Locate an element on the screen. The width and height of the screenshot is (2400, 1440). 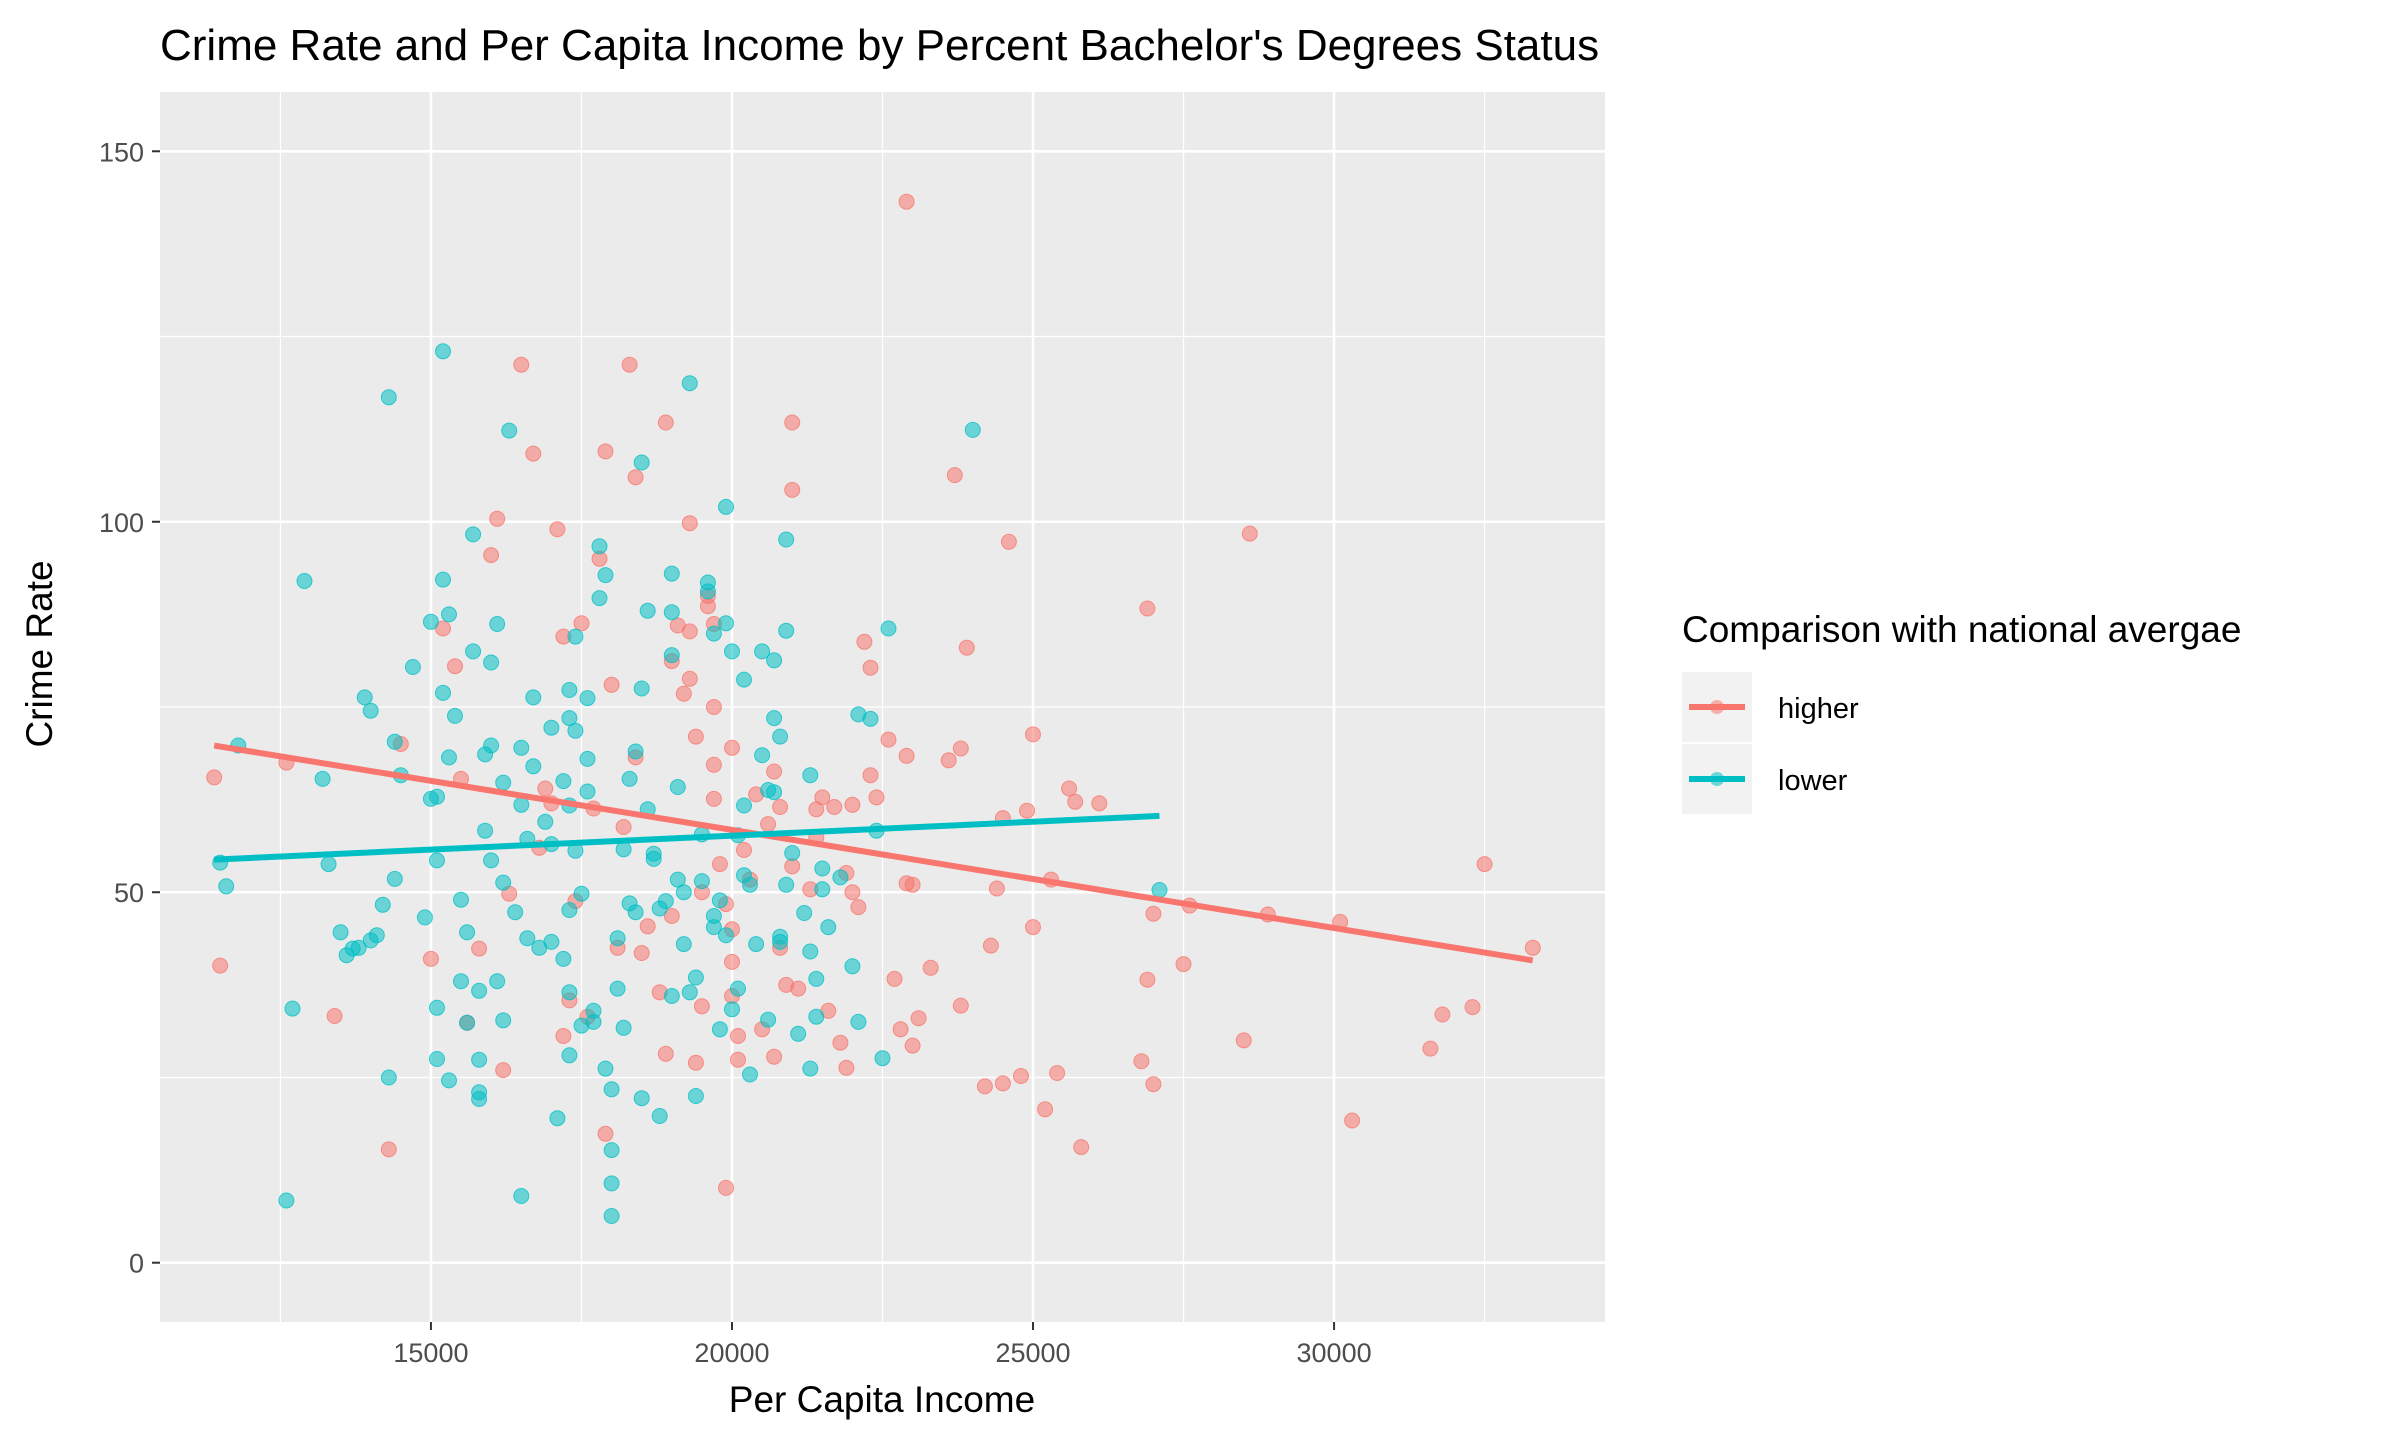
trend-lines is located at coordinates (873, 853).